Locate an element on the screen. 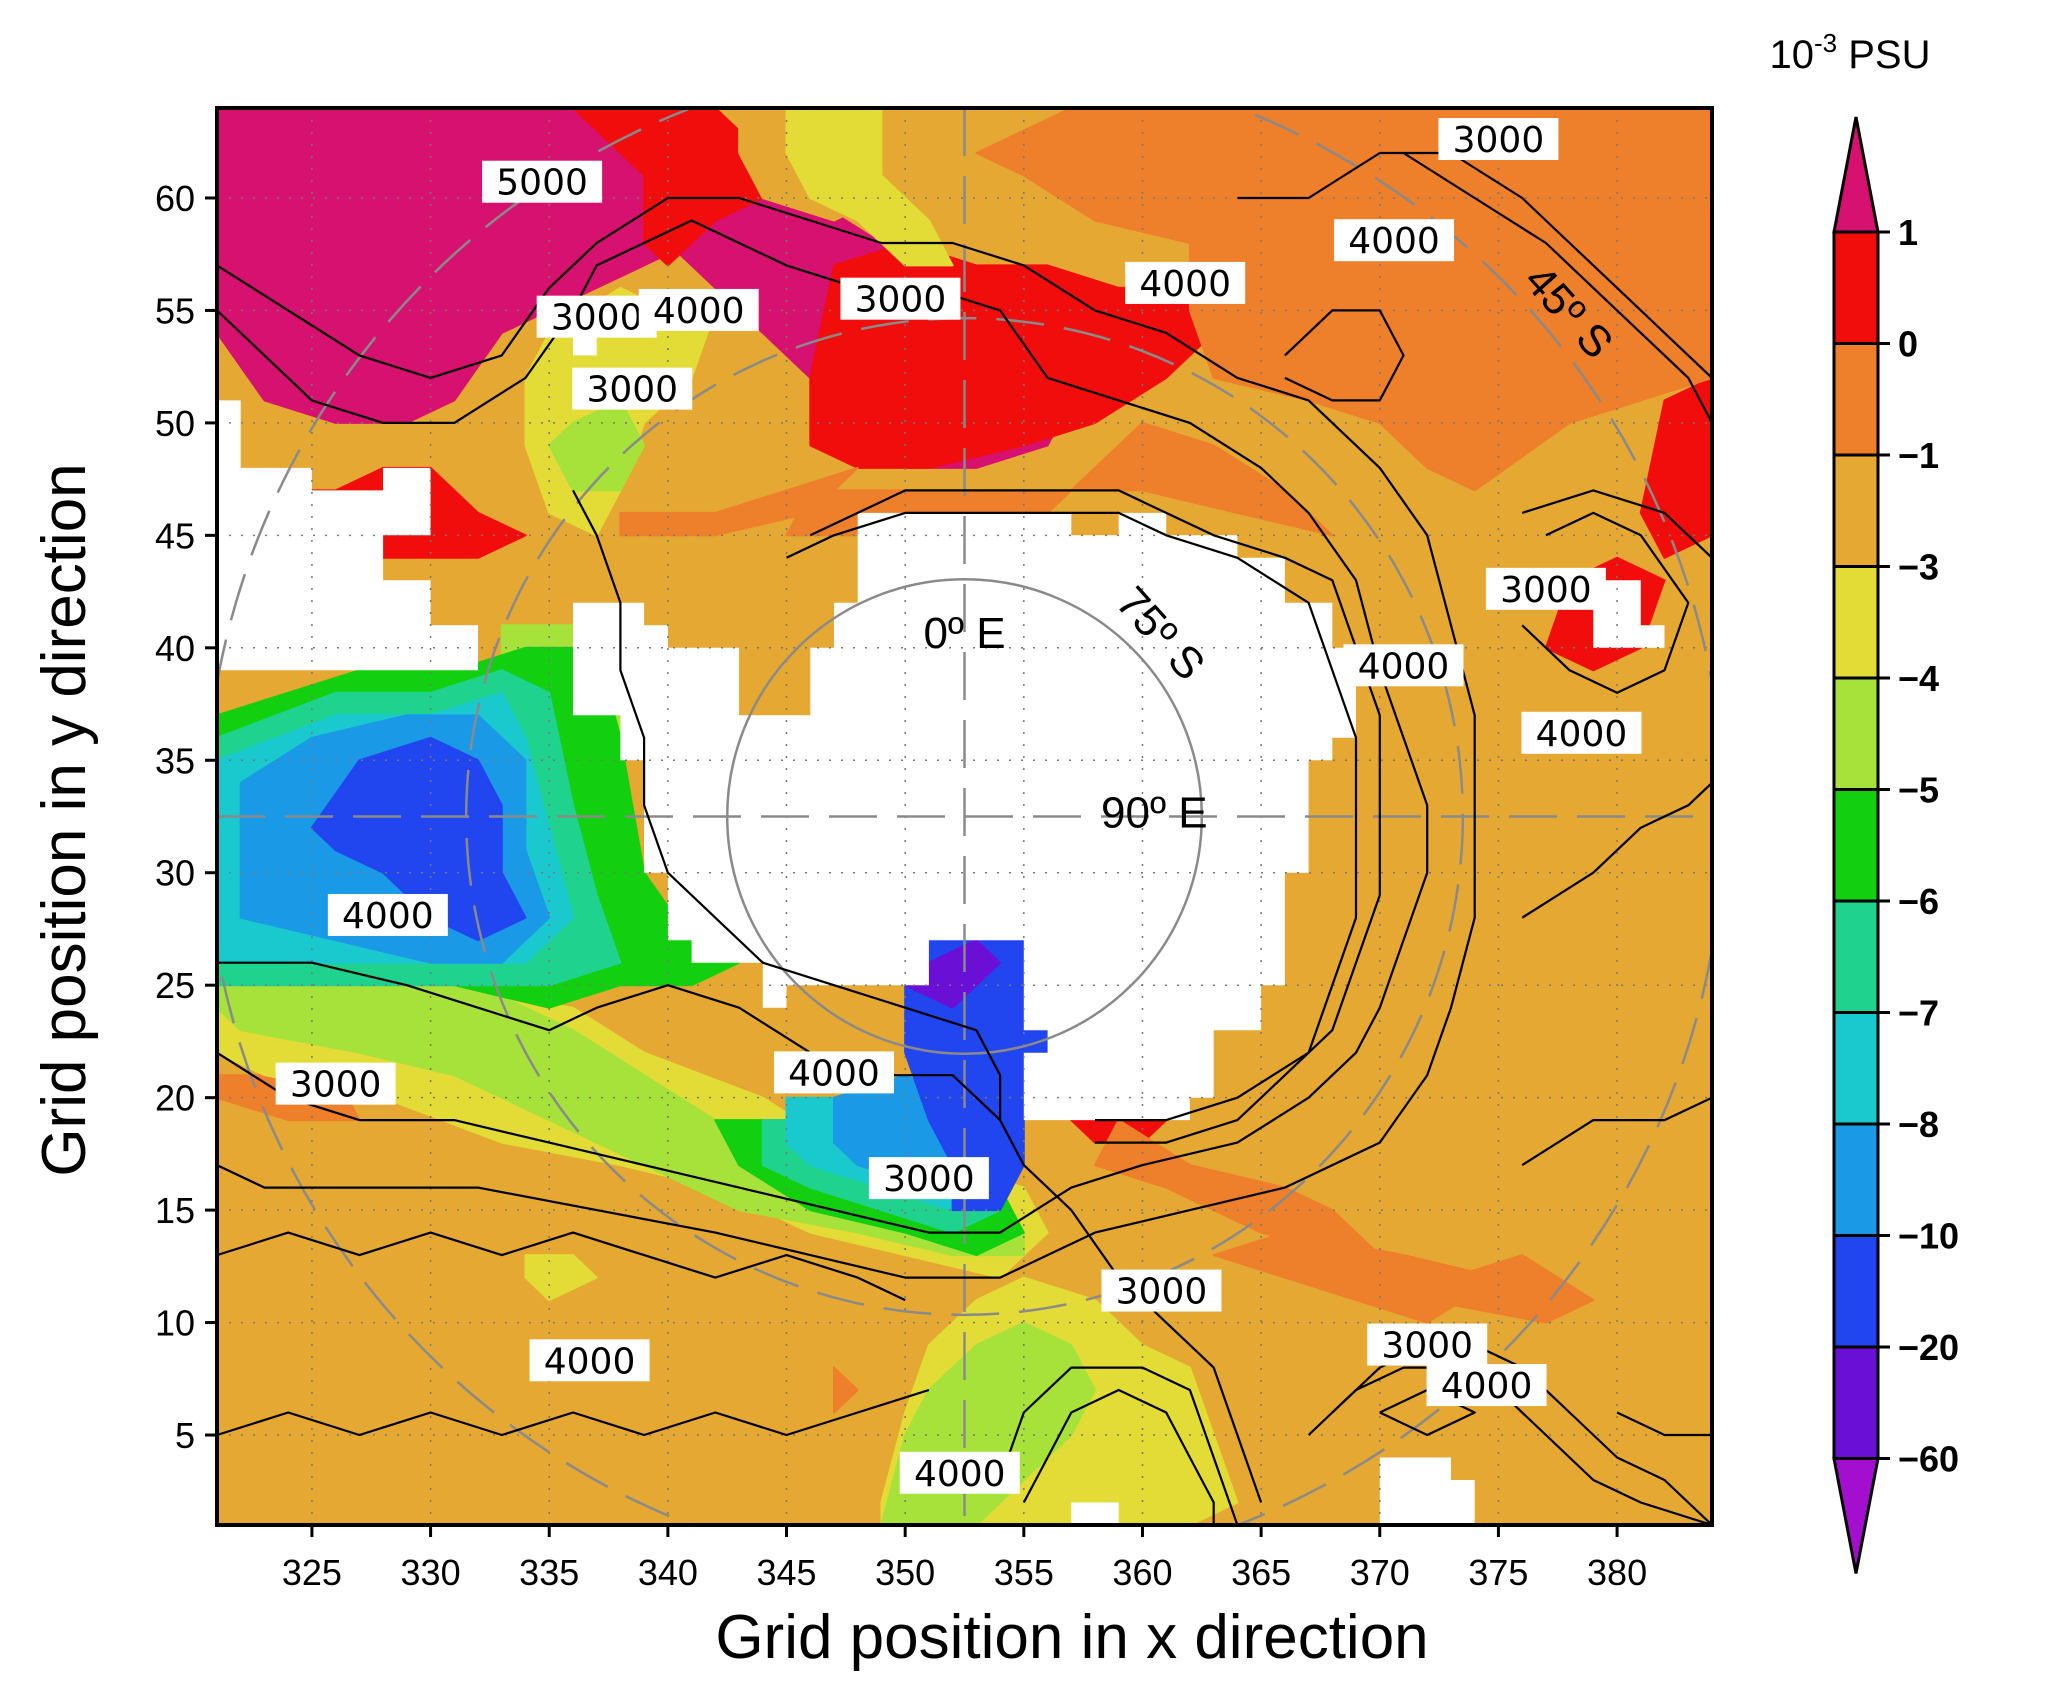  y-axis: 5 10 15 20 25 30 35 40 45 50 55 60 is located at coordinates (186, 817).